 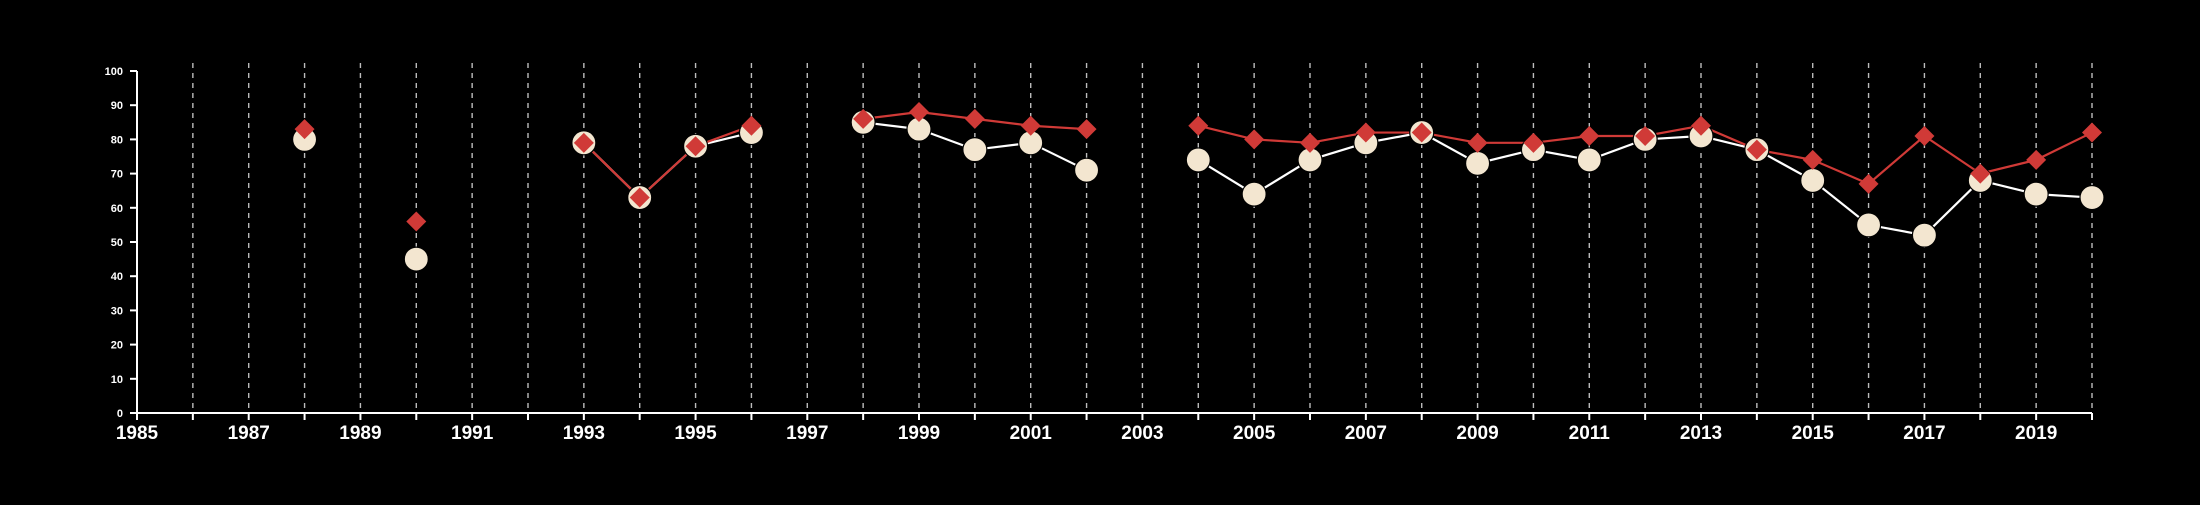 What do you see at coordinates (1701, 433) in the screenshot?
I see `x-tick-label: 2013` at bounding box center [1701, 433].